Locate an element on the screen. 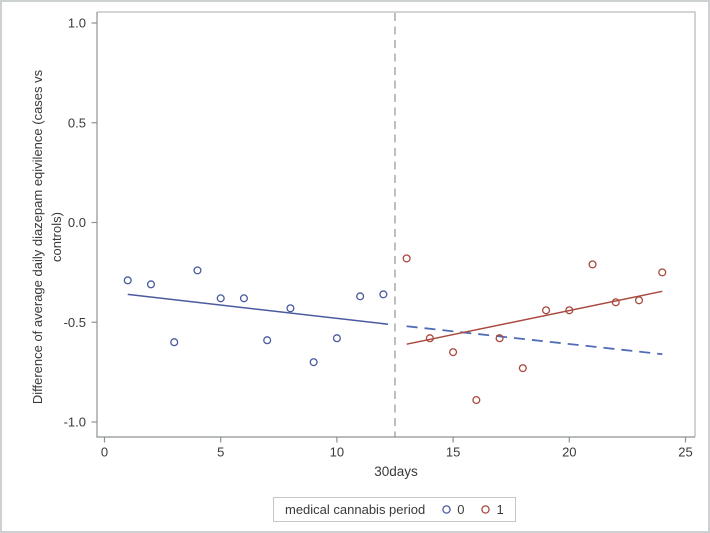  period-1-fit-line is located at coordinates (534, 317).